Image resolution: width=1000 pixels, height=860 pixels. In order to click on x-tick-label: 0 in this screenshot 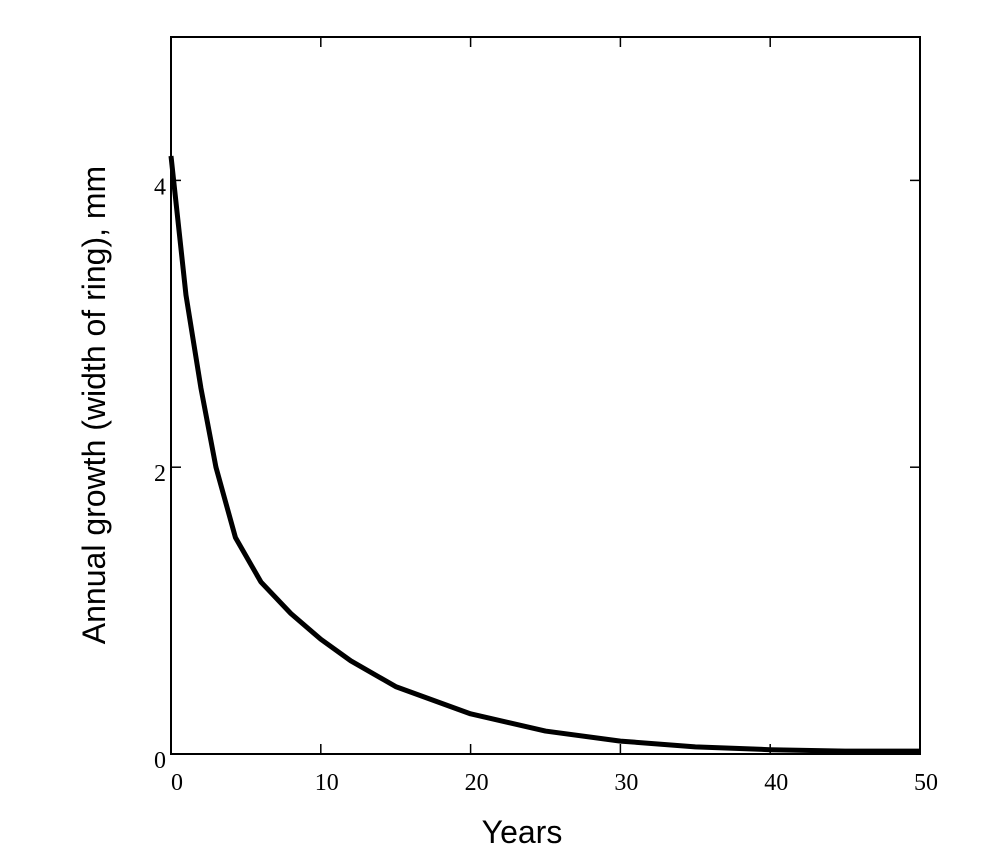, I will do `click(177, 783)`.